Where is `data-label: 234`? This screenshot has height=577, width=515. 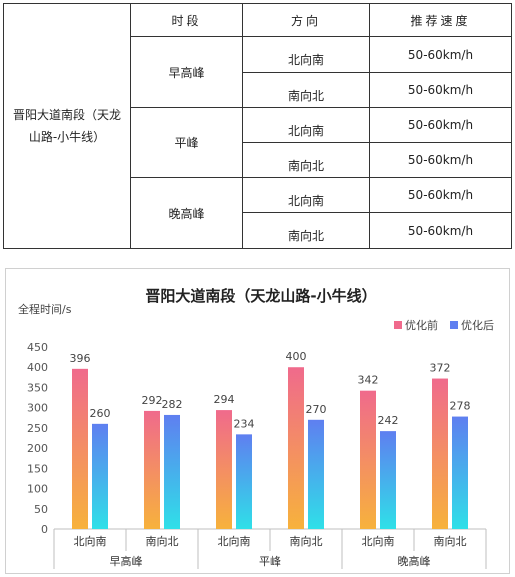 data-label: 234 is located at coordinates (244, 423).